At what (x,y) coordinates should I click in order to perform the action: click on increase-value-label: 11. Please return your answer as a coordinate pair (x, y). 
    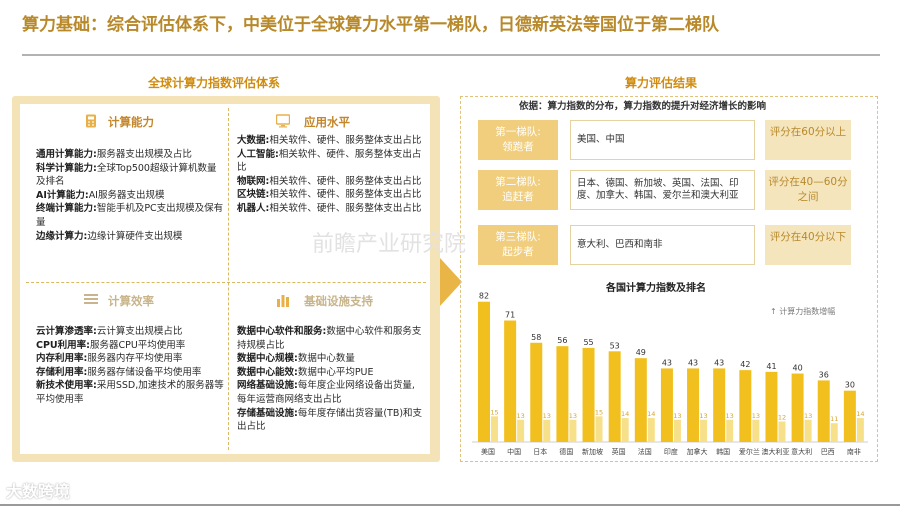
    Looking at the image, I should click on (834, 419).